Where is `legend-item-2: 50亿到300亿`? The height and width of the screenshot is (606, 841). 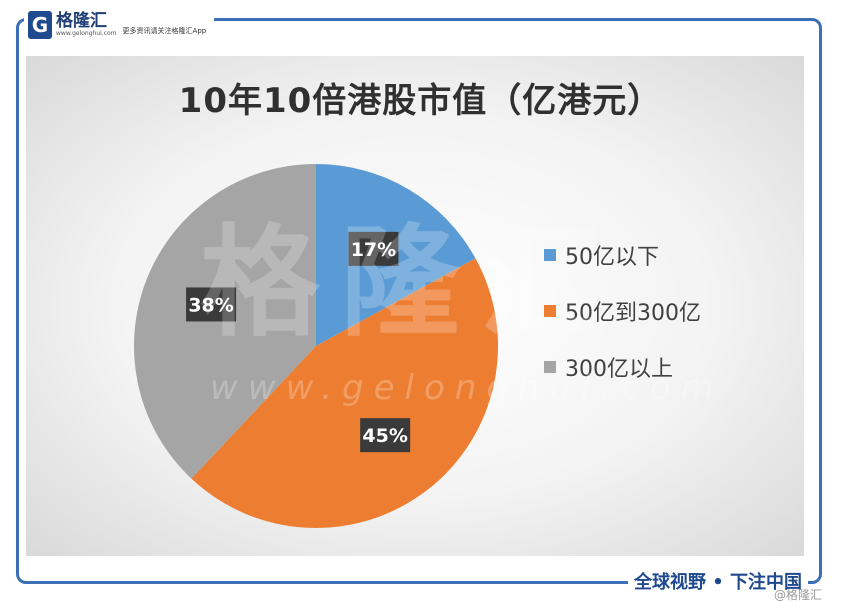
legend-item-2: 50亿到300亿 is located at coordinates (622, 311).